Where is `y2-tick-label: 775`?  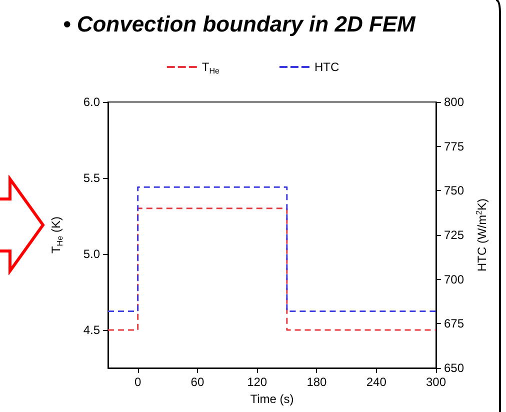
y2-tick-label: 775 is located at coordinates (454, 146).